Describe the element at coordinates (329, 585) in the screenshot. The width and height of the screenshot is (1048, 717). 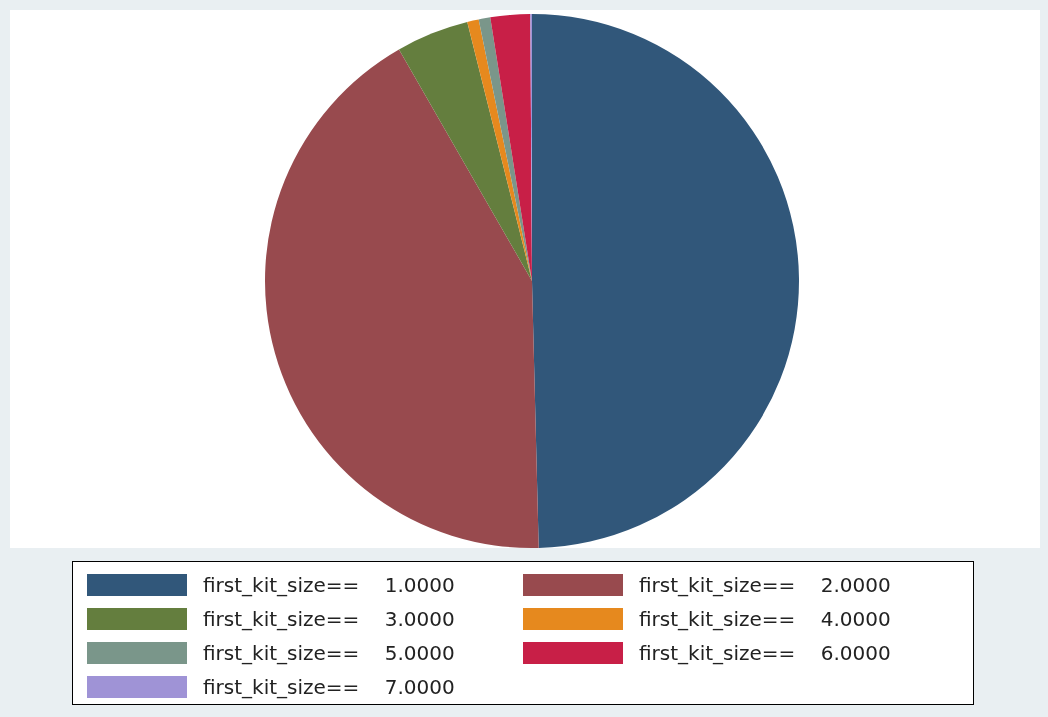
I see `legend-label: first_kit_size== 1.0000` at that location.